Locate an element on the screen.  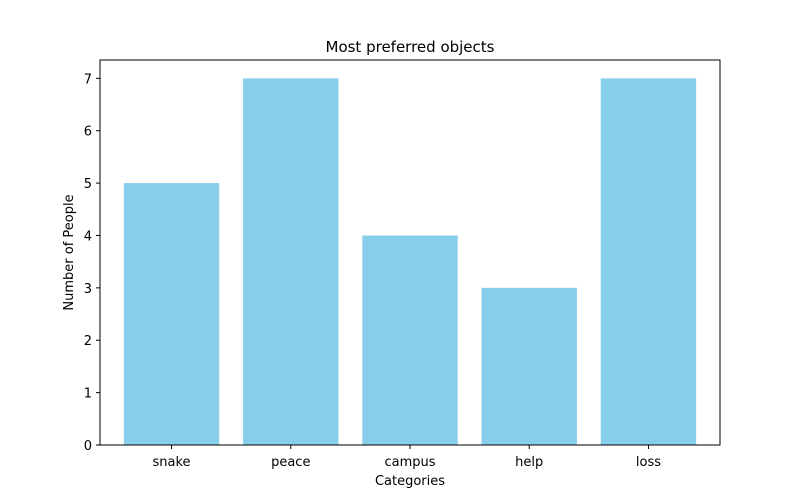
x-axis-ticks: snake peace campus help loss is located at coordinates (407, 457).